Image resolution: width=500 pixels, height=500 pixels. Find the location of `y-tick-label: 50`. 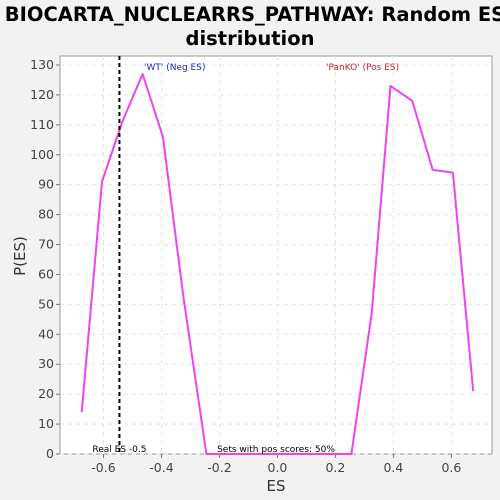

y-tick-label: 50 is located at coordinates (46, 303).